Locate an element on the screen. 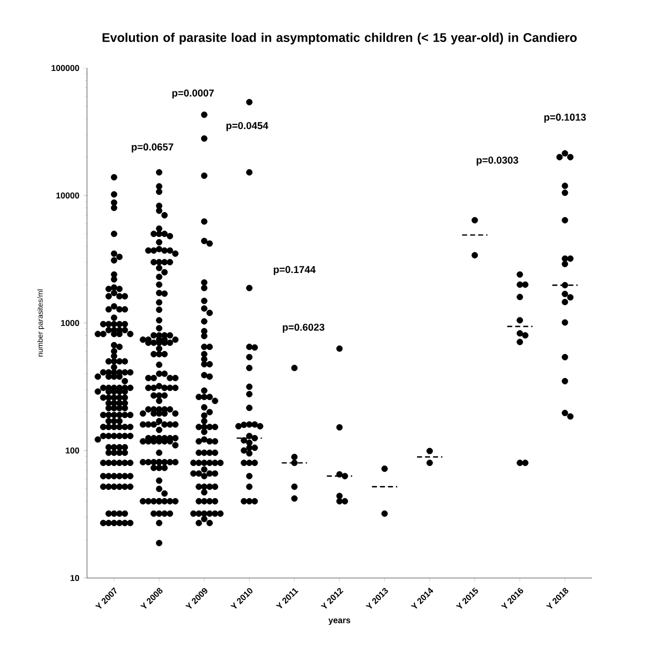 This screenshot has width=645, height=649. y-tick-label: 100000 is located at coordinates (66, 67).